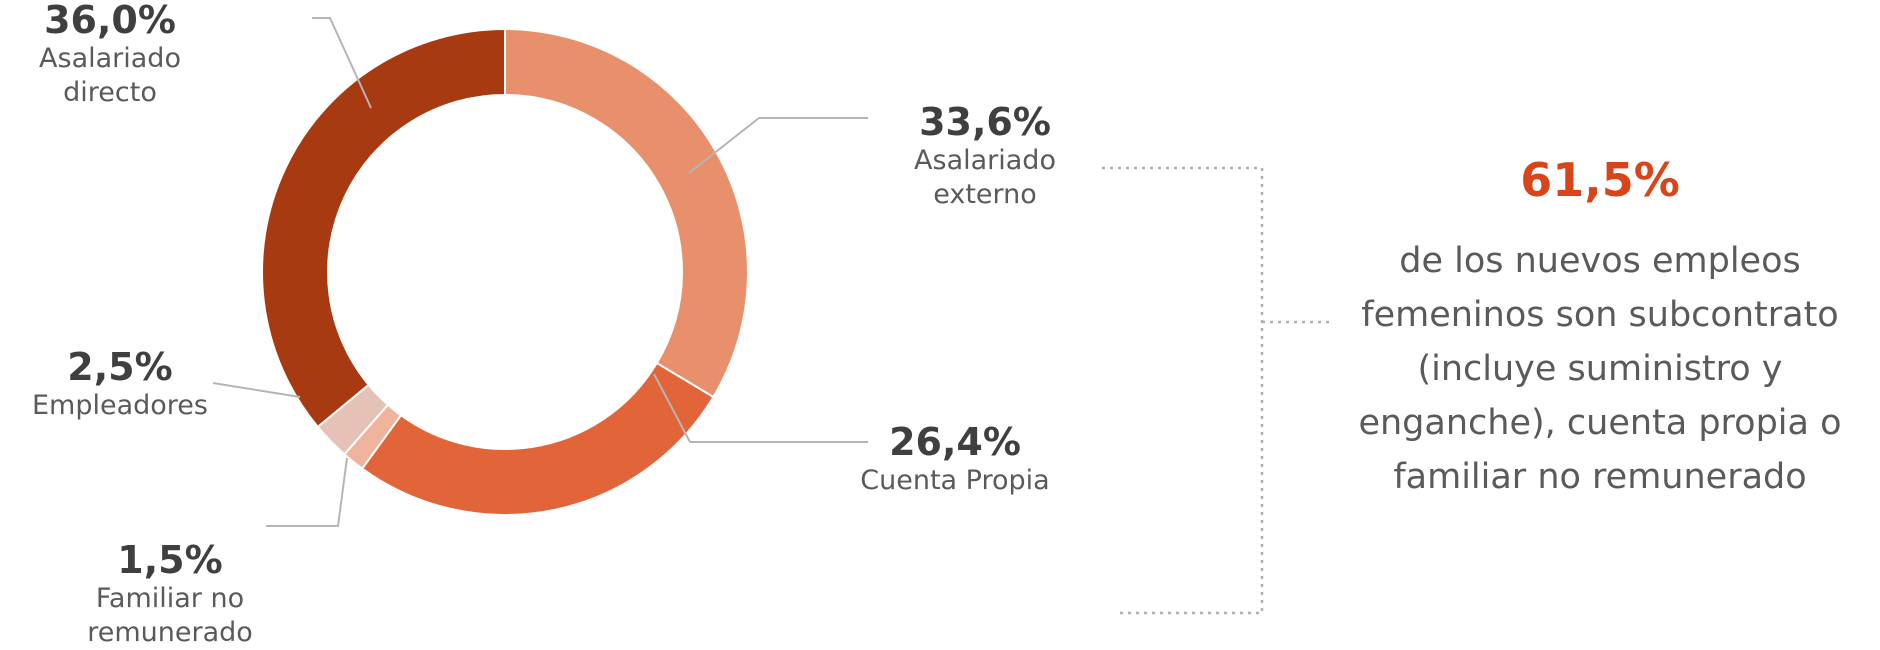 The width and height of the screenshot is (1880, 650). Describe the element at coordinates (342, 63) in the screenshot. I see `leader-line-asalariado-directo` at that location.